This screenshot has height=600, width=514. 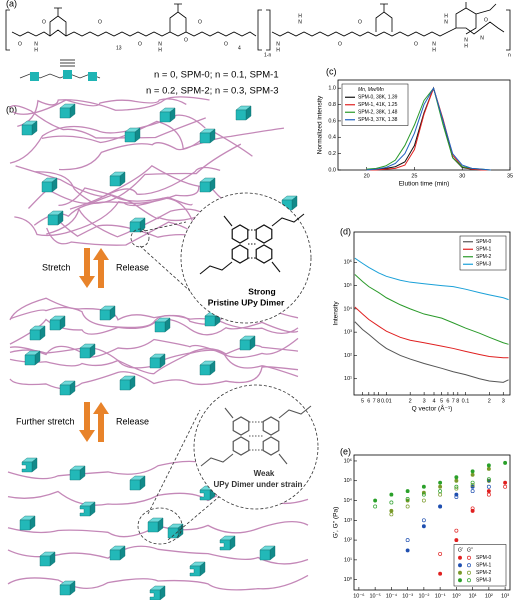 I want to click on legend-title: Mn, Mw/Mn, so click(x=371, y=90).